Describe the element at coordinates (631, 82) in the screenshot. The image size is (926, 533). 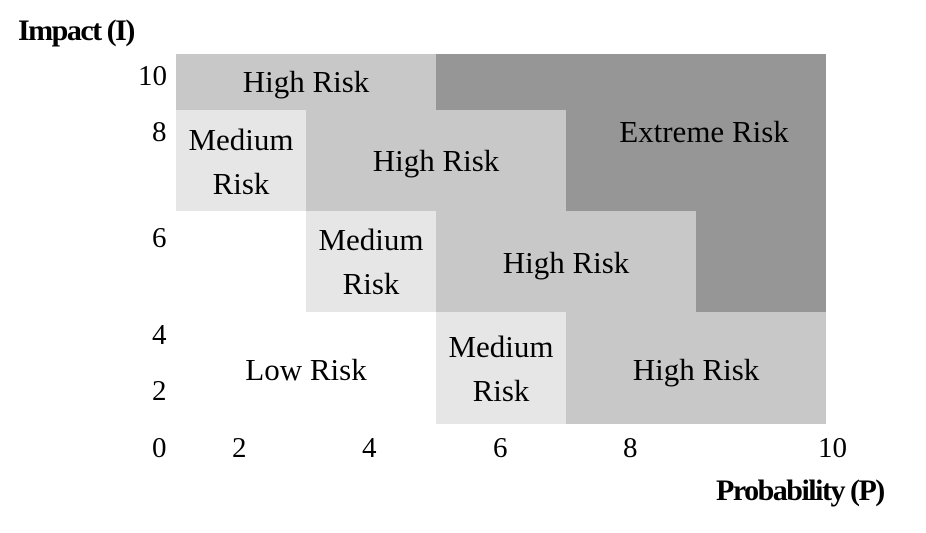
I see `zone-extreme-top-bg` at that location.